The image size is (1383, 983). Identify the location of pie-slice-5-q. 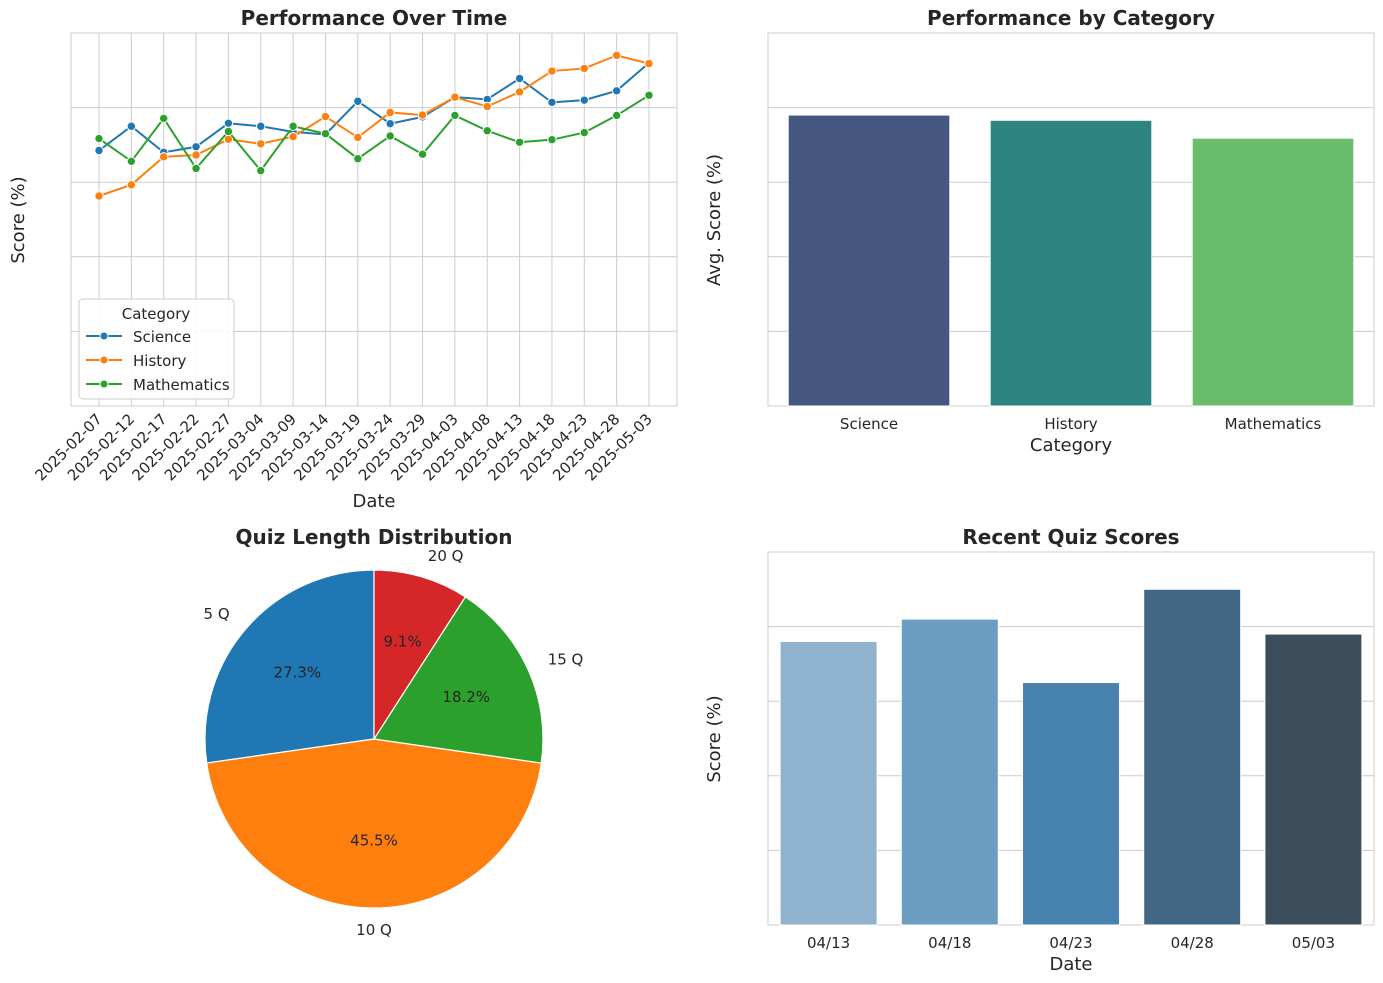
(289, 666).